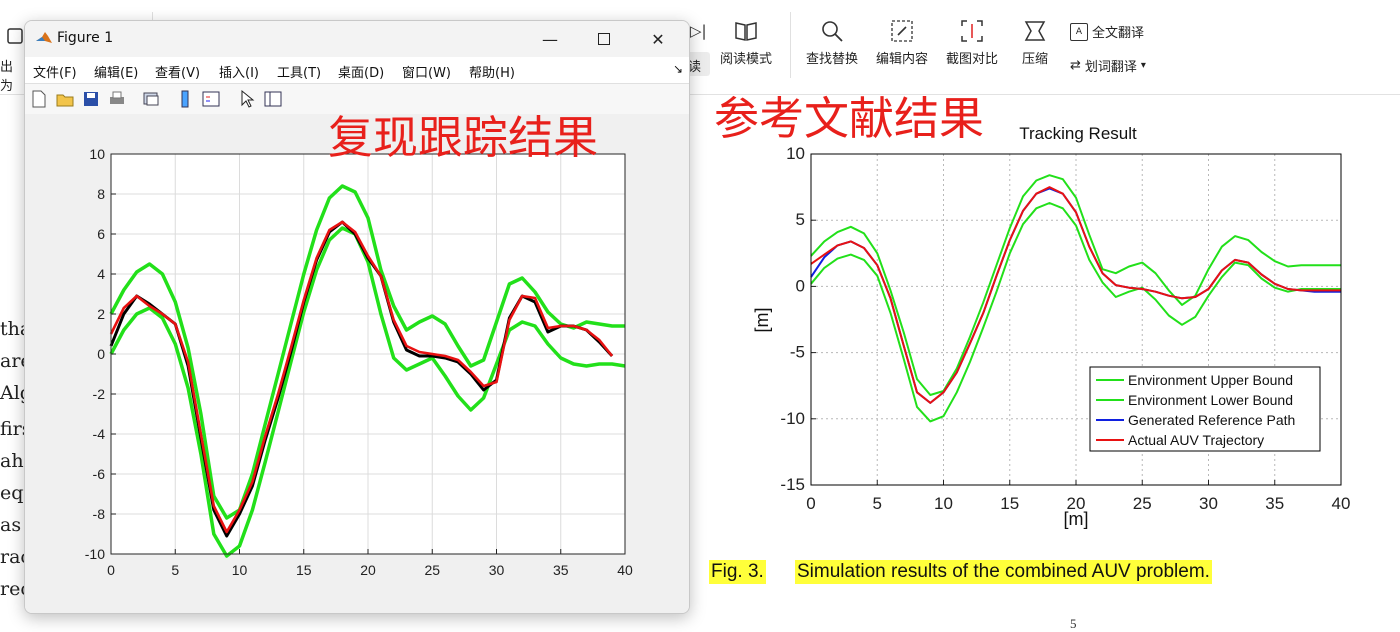  Describe the element at coordinates (178, 73) in the screenshot. I see `menu-view: 查看(V)` at that location.